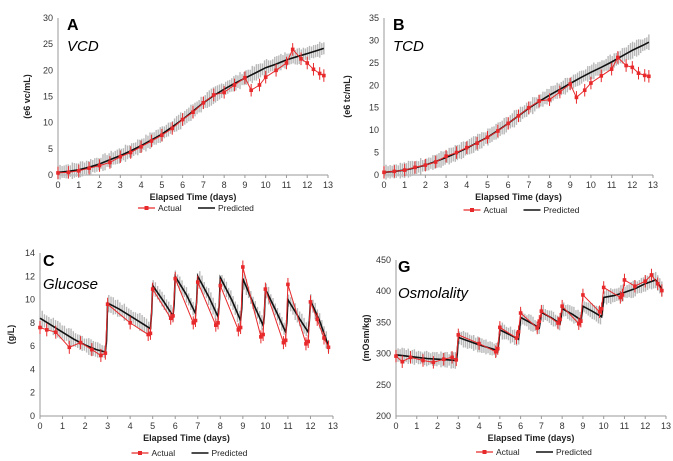  What do you see at coordinates (287, 426) in the screenshot?
I see `x-tick-label: 11` at bounding box center [287, 426].